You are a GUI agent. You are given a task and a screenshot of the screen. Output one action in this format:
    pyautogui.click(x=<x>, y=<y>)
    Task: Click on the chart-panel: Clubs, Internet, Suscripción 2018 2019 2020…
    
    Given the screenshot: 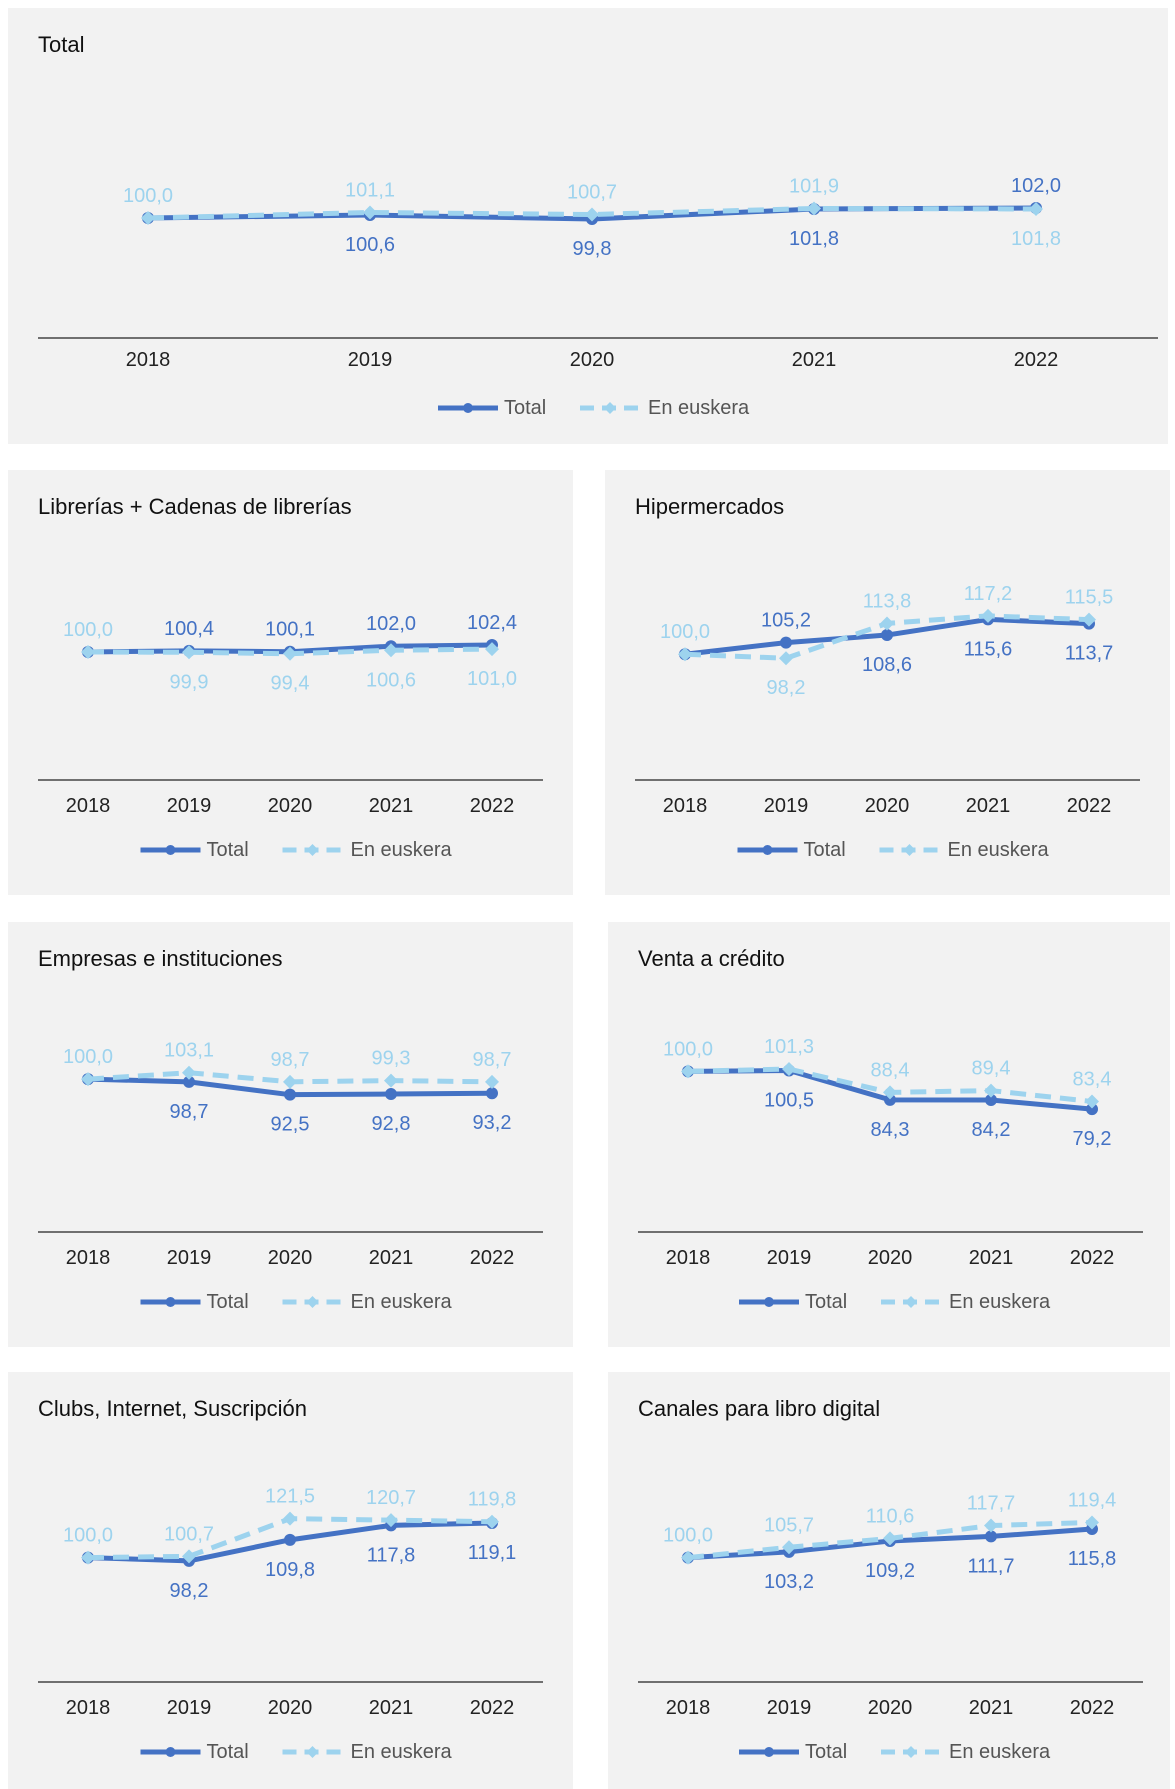 What is the action you would take?
    pyautogui.click(x=290, y=1580)
    